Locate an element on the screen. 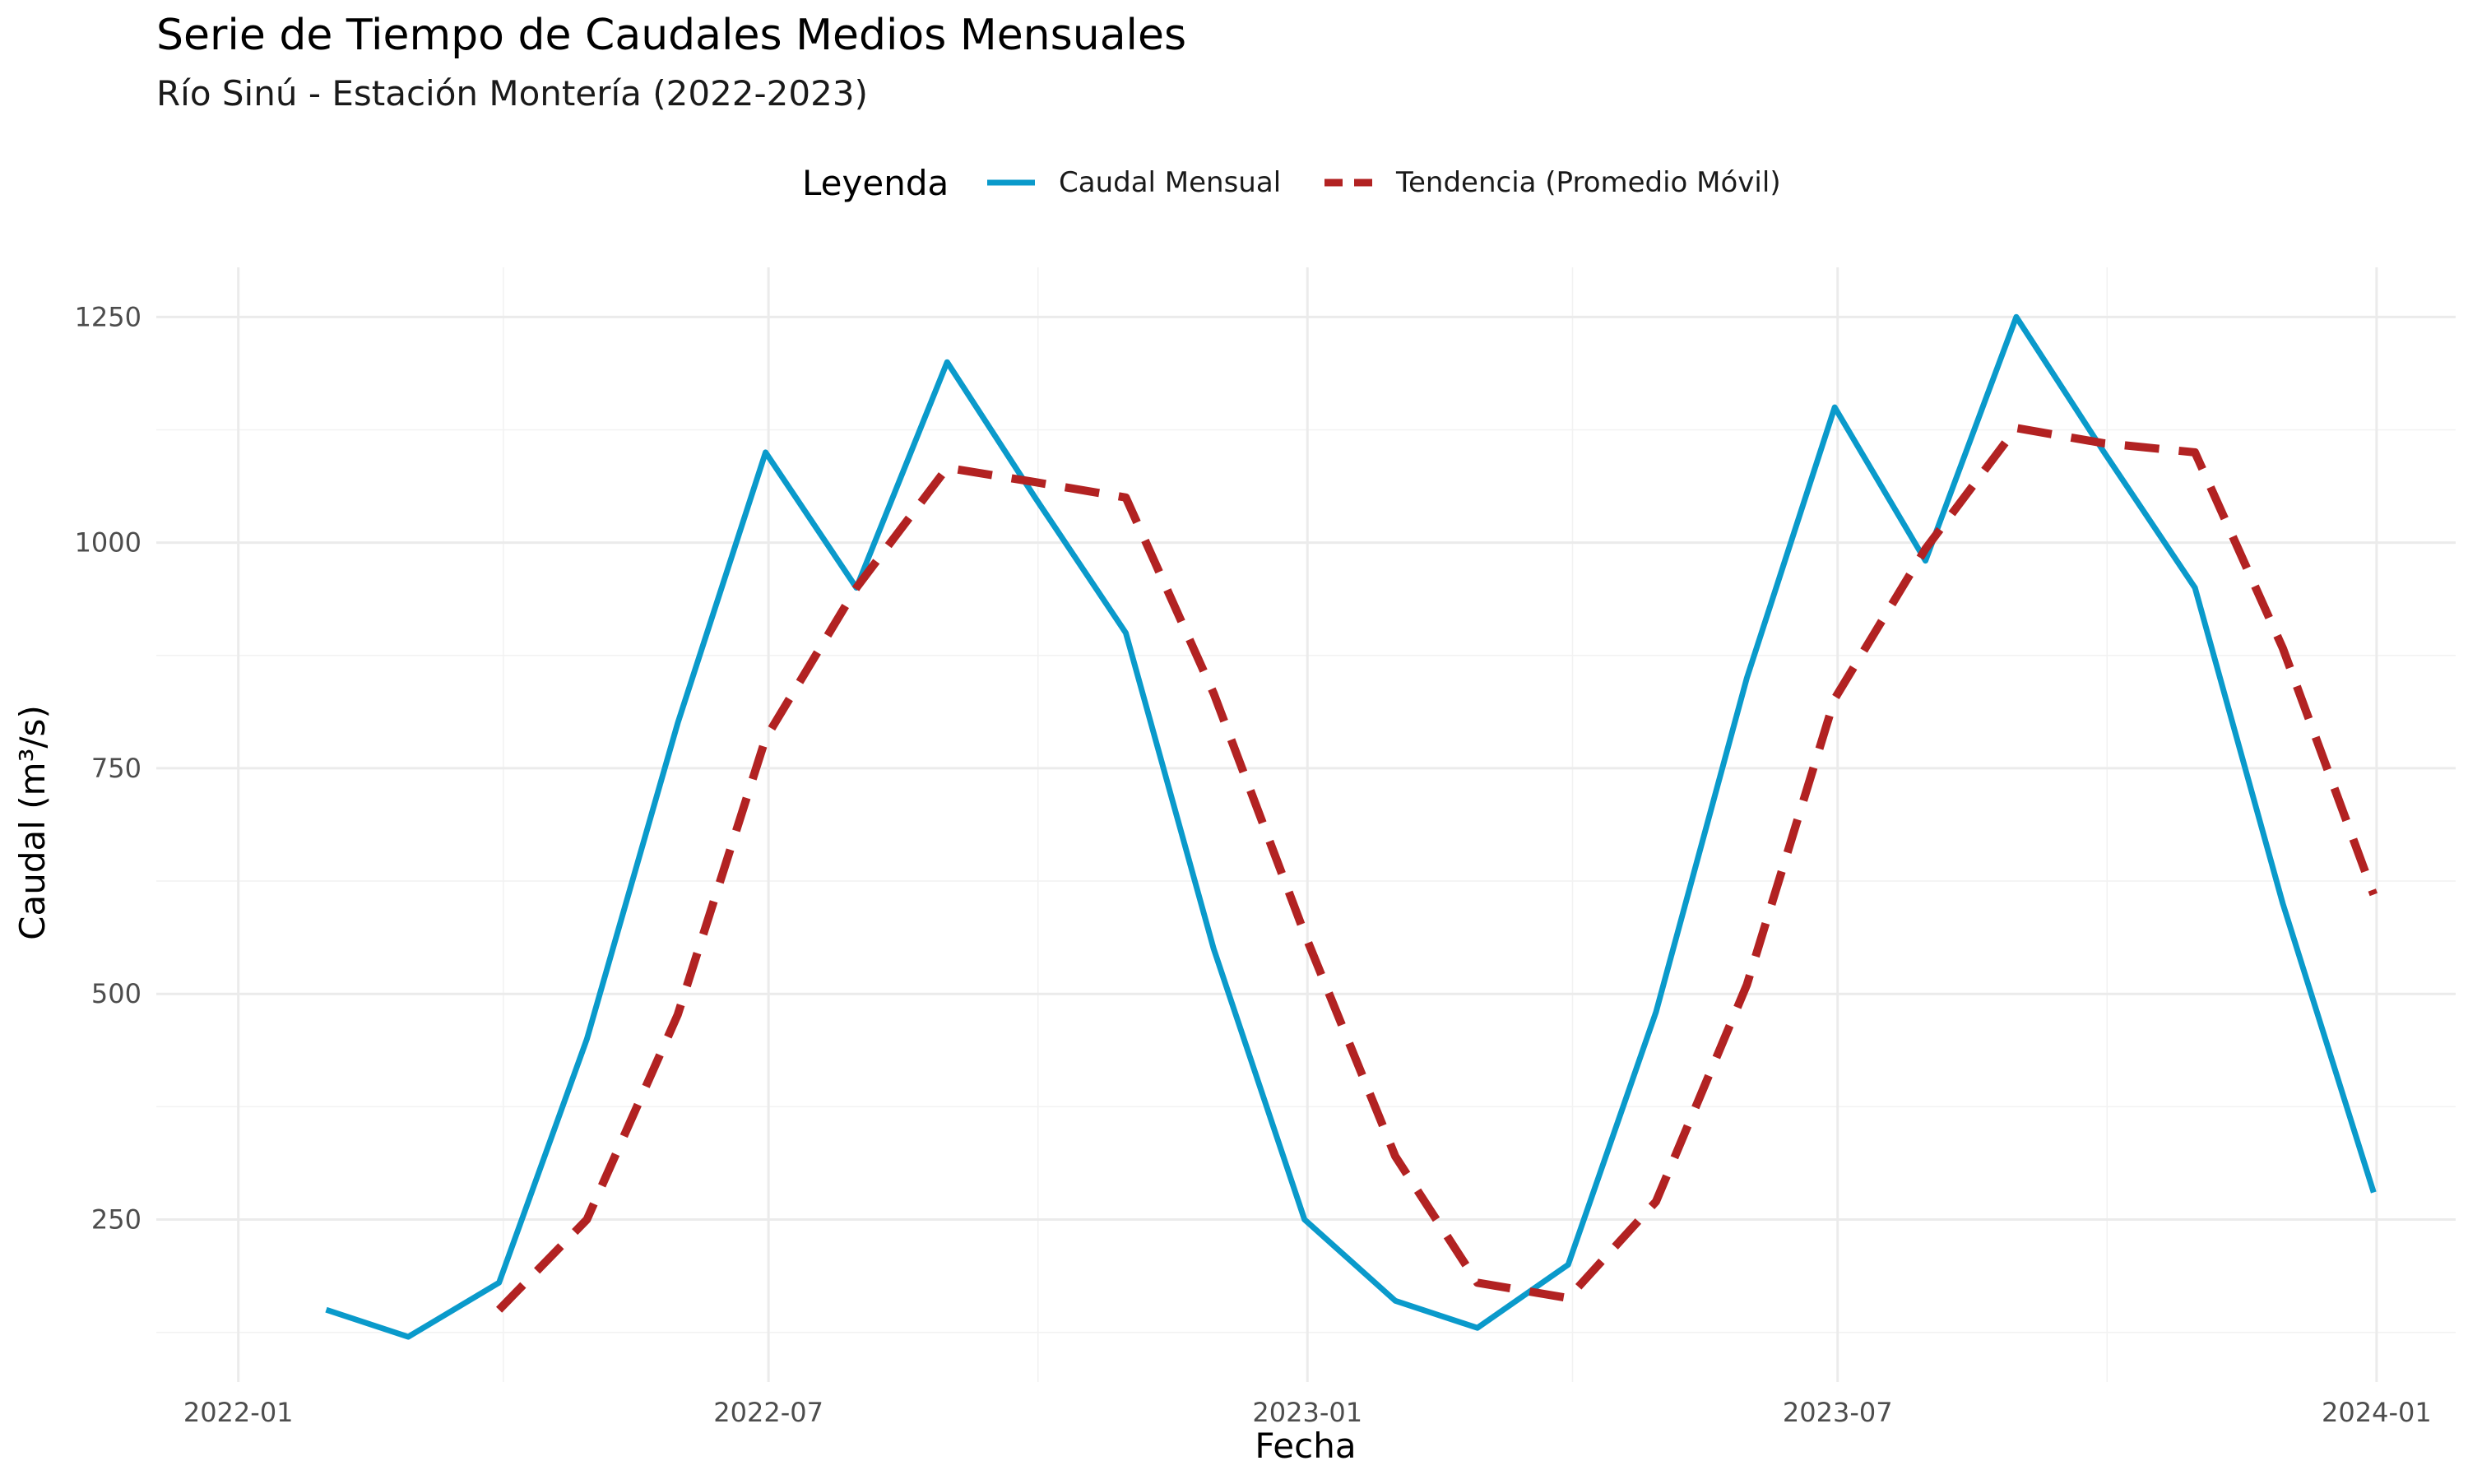 The height and width of the screenshot is (1484, 2468). x-tick-label: 2023-01 is located at coordinates (1307, 1412).